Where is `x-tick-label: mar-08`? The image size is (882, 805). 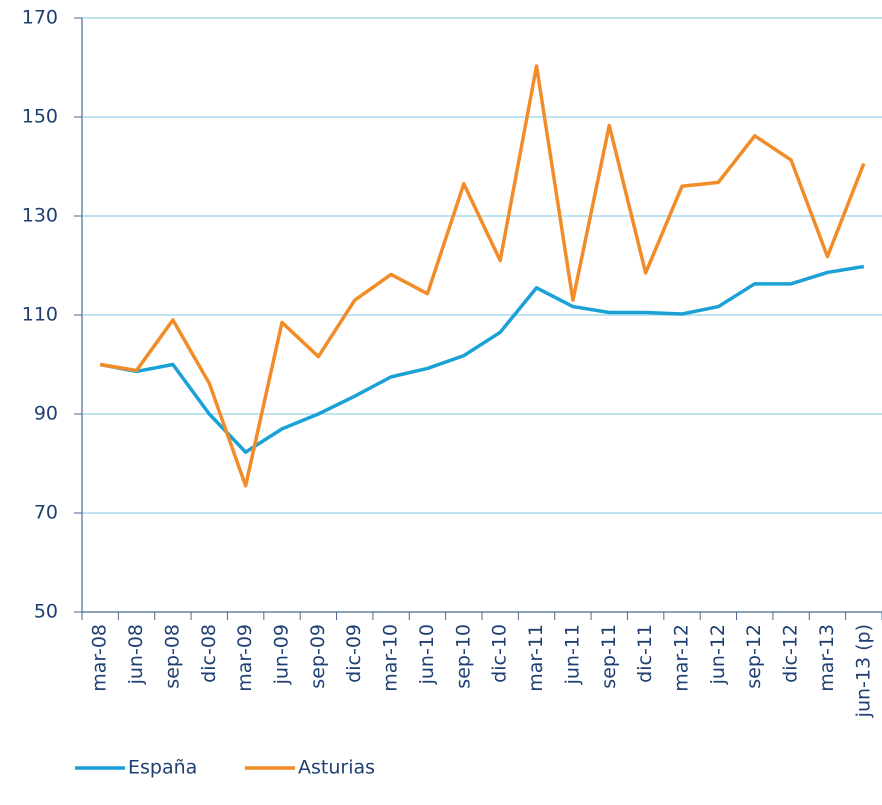
x-tick-label: mar-08 is located at coordinates (100, 658).